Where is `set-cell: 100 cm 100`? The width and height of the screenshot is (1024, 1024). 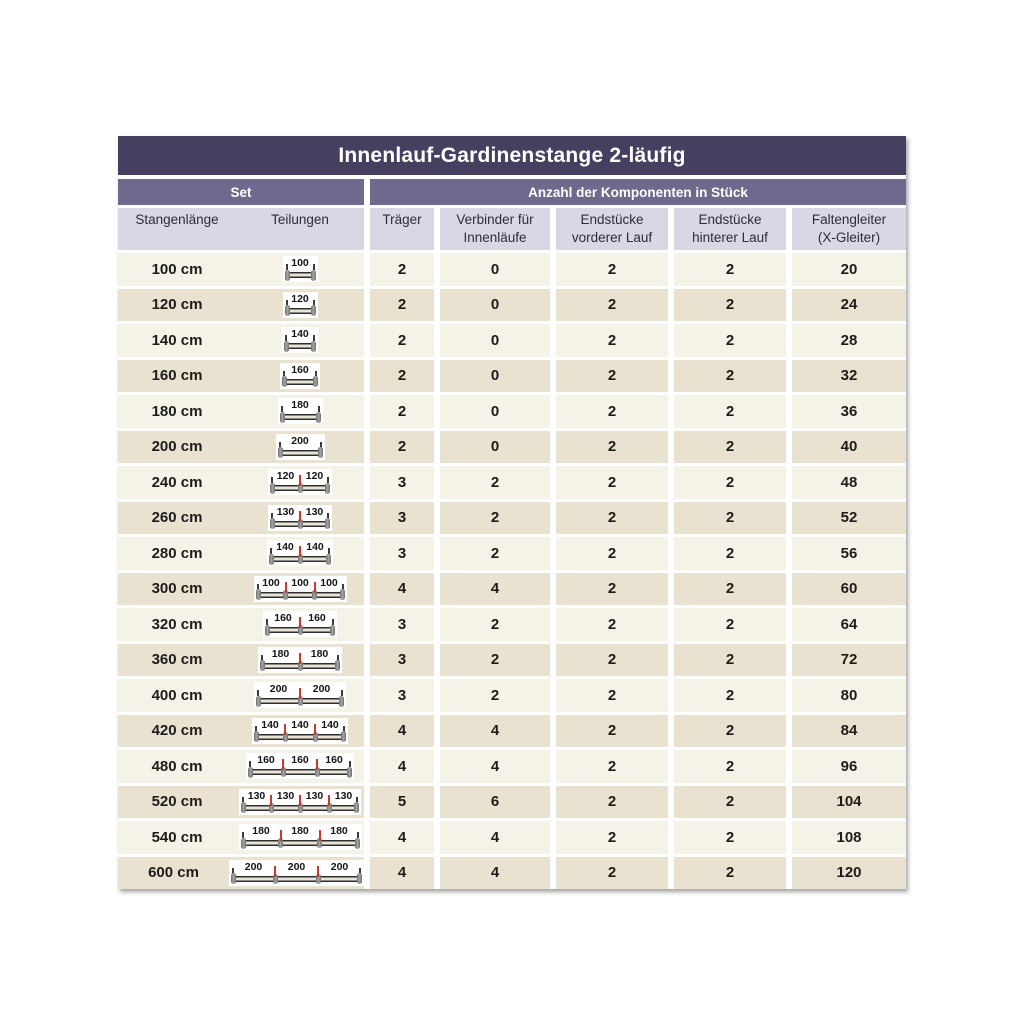
set-cell: 100 cm 100 is located at coordinates (241, 269).